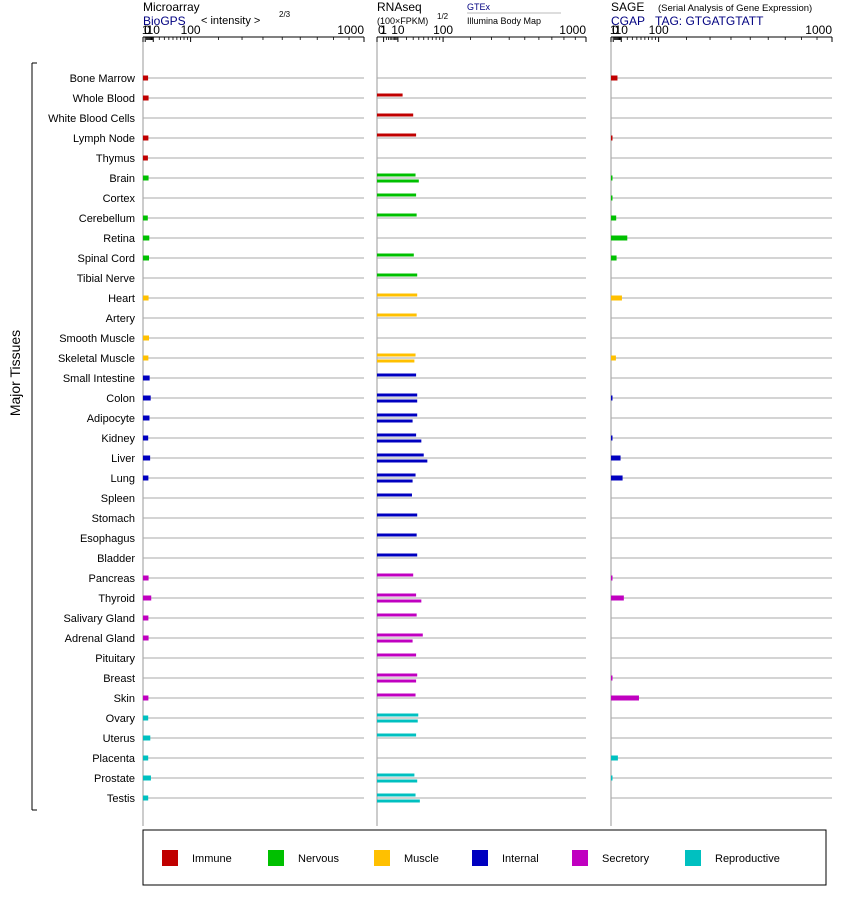 The image size is (842, 900). I want to click on sage-title: SAGE, so click(627, 7).